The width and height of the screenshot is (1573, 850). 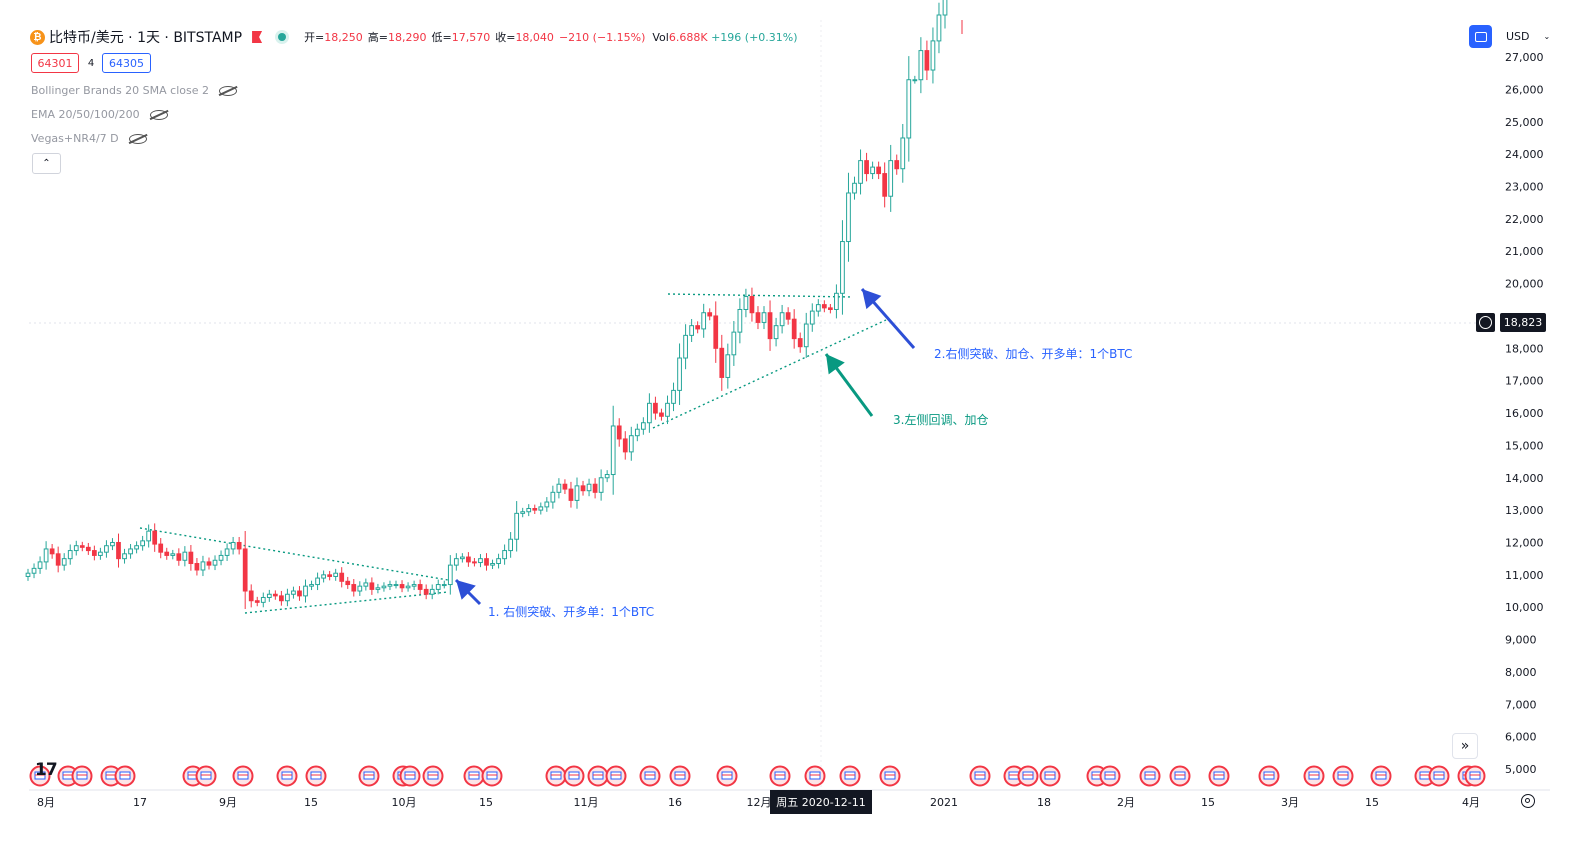 What do you see at coordinates (146, 38) in the screenshot?
I see `symbol-title: 比特币/美元 · 1天 · BITSTAMP` at bounding box center [146, 38].